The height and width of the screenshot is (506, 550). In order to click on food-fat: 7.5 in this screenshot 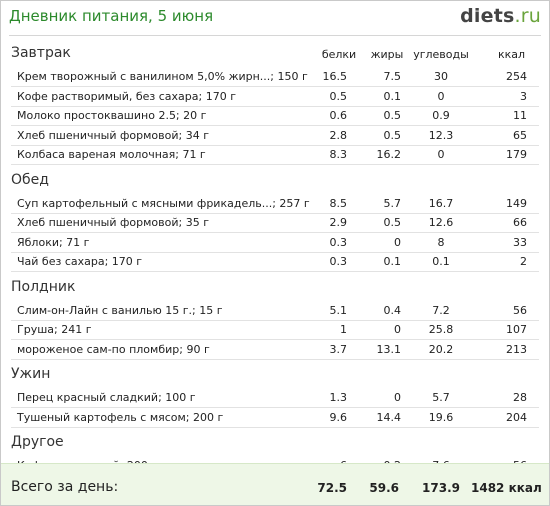, I will do `click(392, 76)`.